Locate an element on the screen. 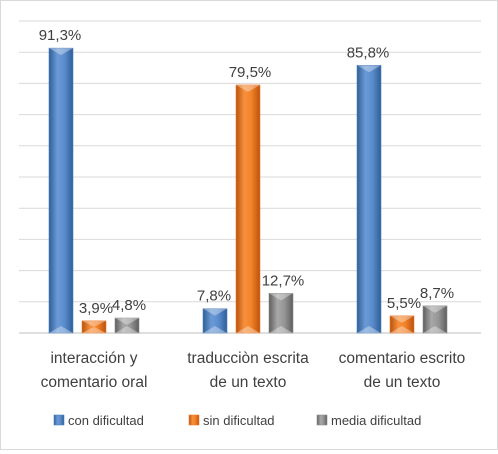 Image resolution: width=498 pixels, height=454 pixels. legend-item: media dificultad is located at coordinates (368, 420).